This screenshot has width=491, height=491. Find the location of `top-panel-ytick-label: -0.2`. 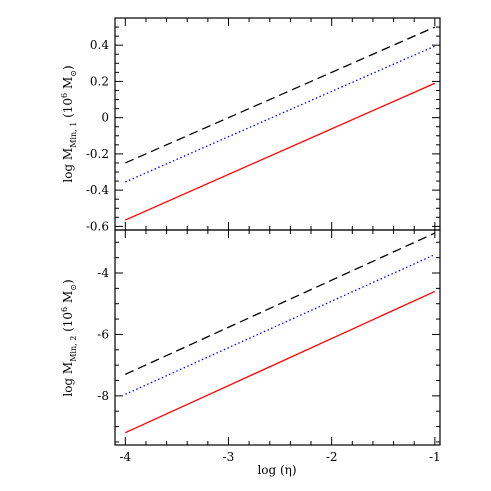

top-panel-ytick-label: -0.2 is located at coordinates (97, 154).